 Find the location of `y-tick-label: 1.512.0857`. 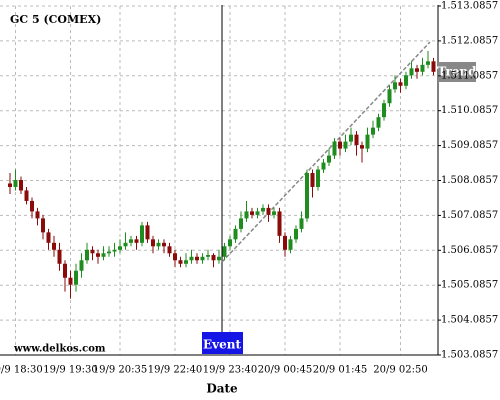

y-tick-label: 1.512.0857 is located at coordinates (469, 40).